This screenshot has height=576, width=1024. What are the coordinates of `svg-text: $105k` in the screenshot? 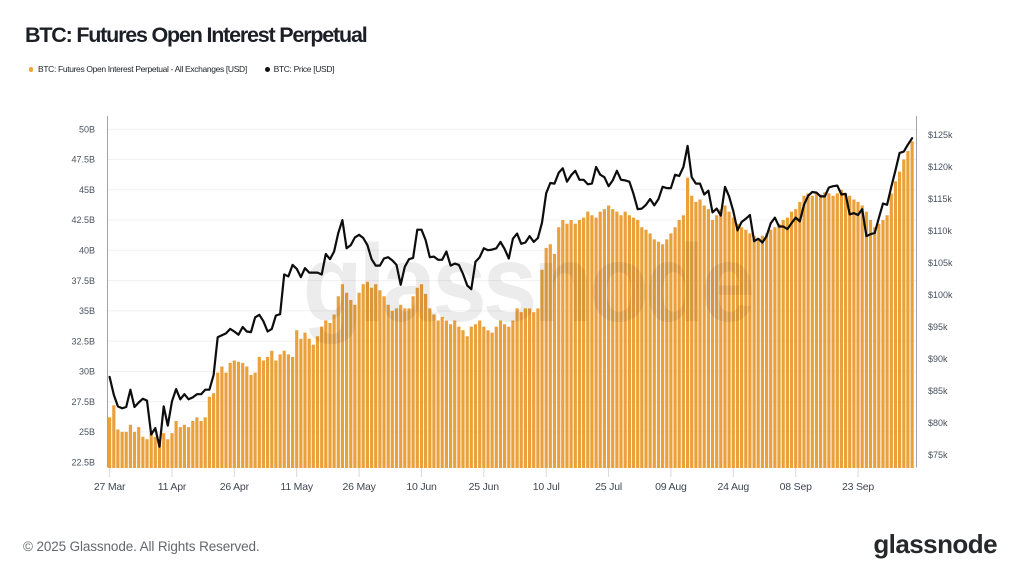 It's located at (940, 263).